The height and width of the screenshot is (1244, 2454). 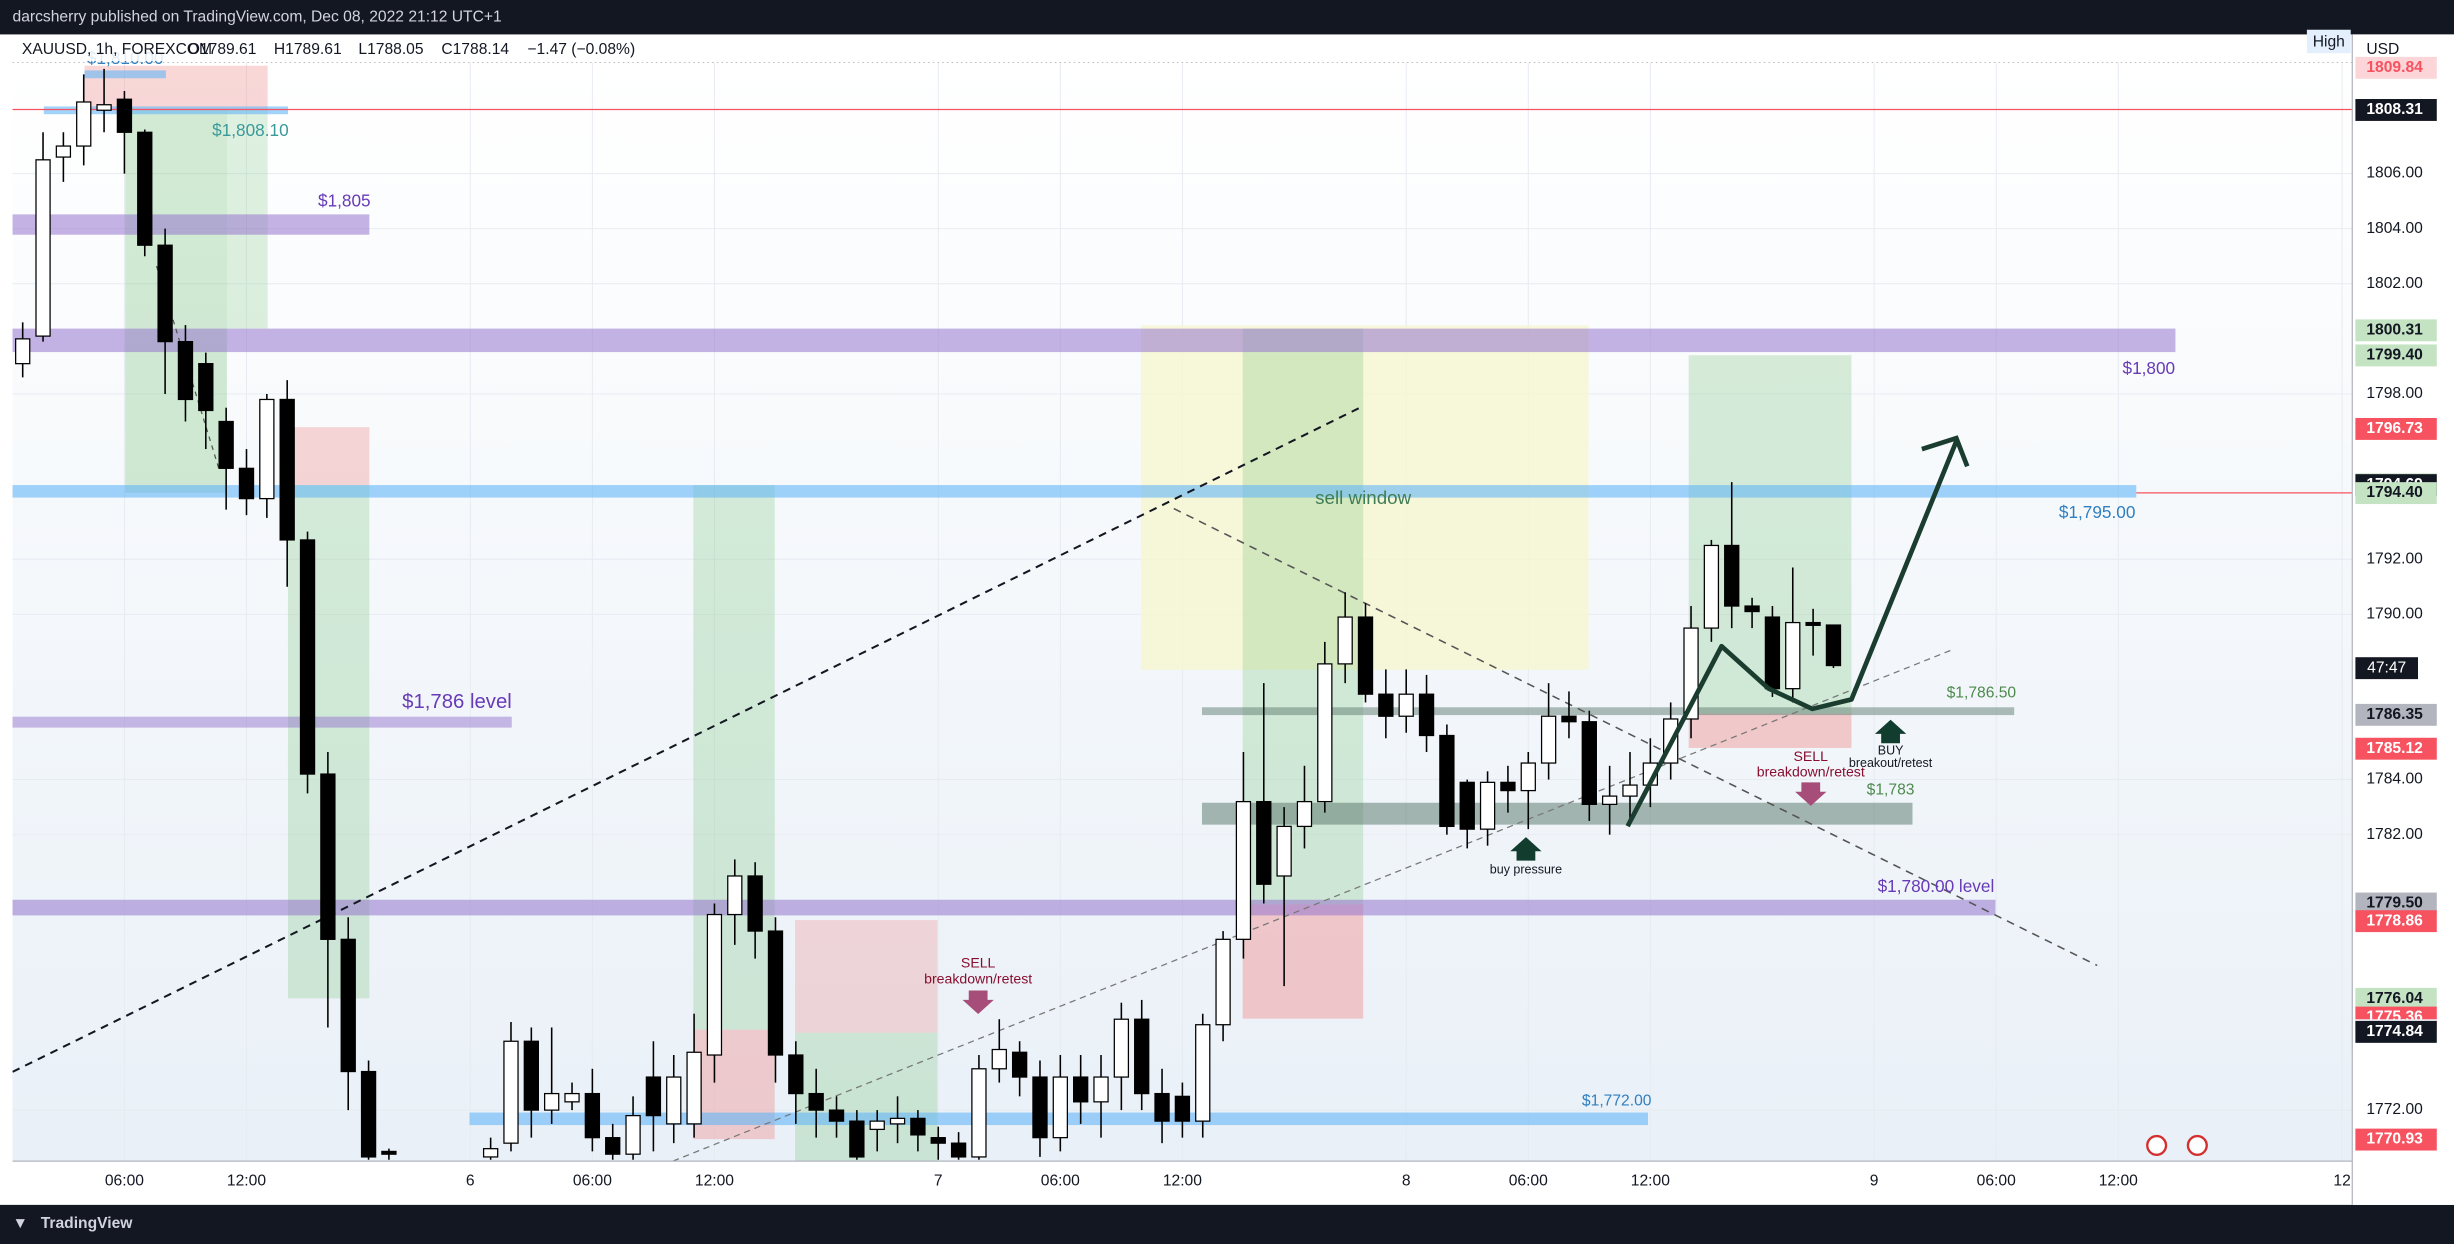 What do you see at coordinates (1936, 886) in the screenshot?
I see `level-label: $1,780.00 level` at bounding box center [1936, 886].